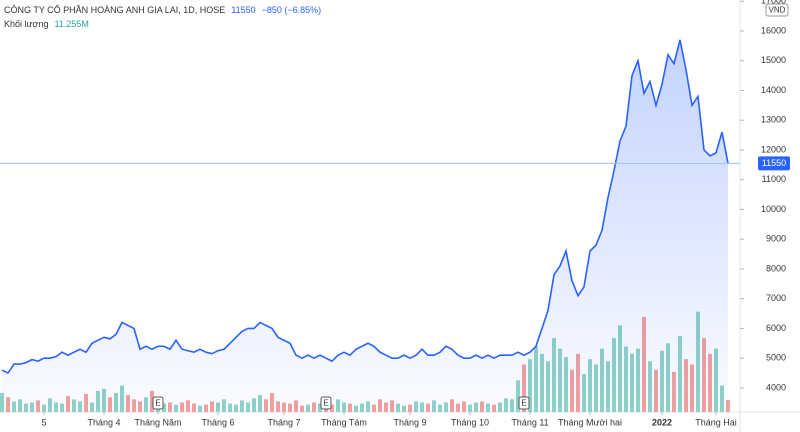  What do you see at coordinates (26, 24) in the screenshot?
I see `volume-name: Khối lượng` at bounding box center [26, 24].